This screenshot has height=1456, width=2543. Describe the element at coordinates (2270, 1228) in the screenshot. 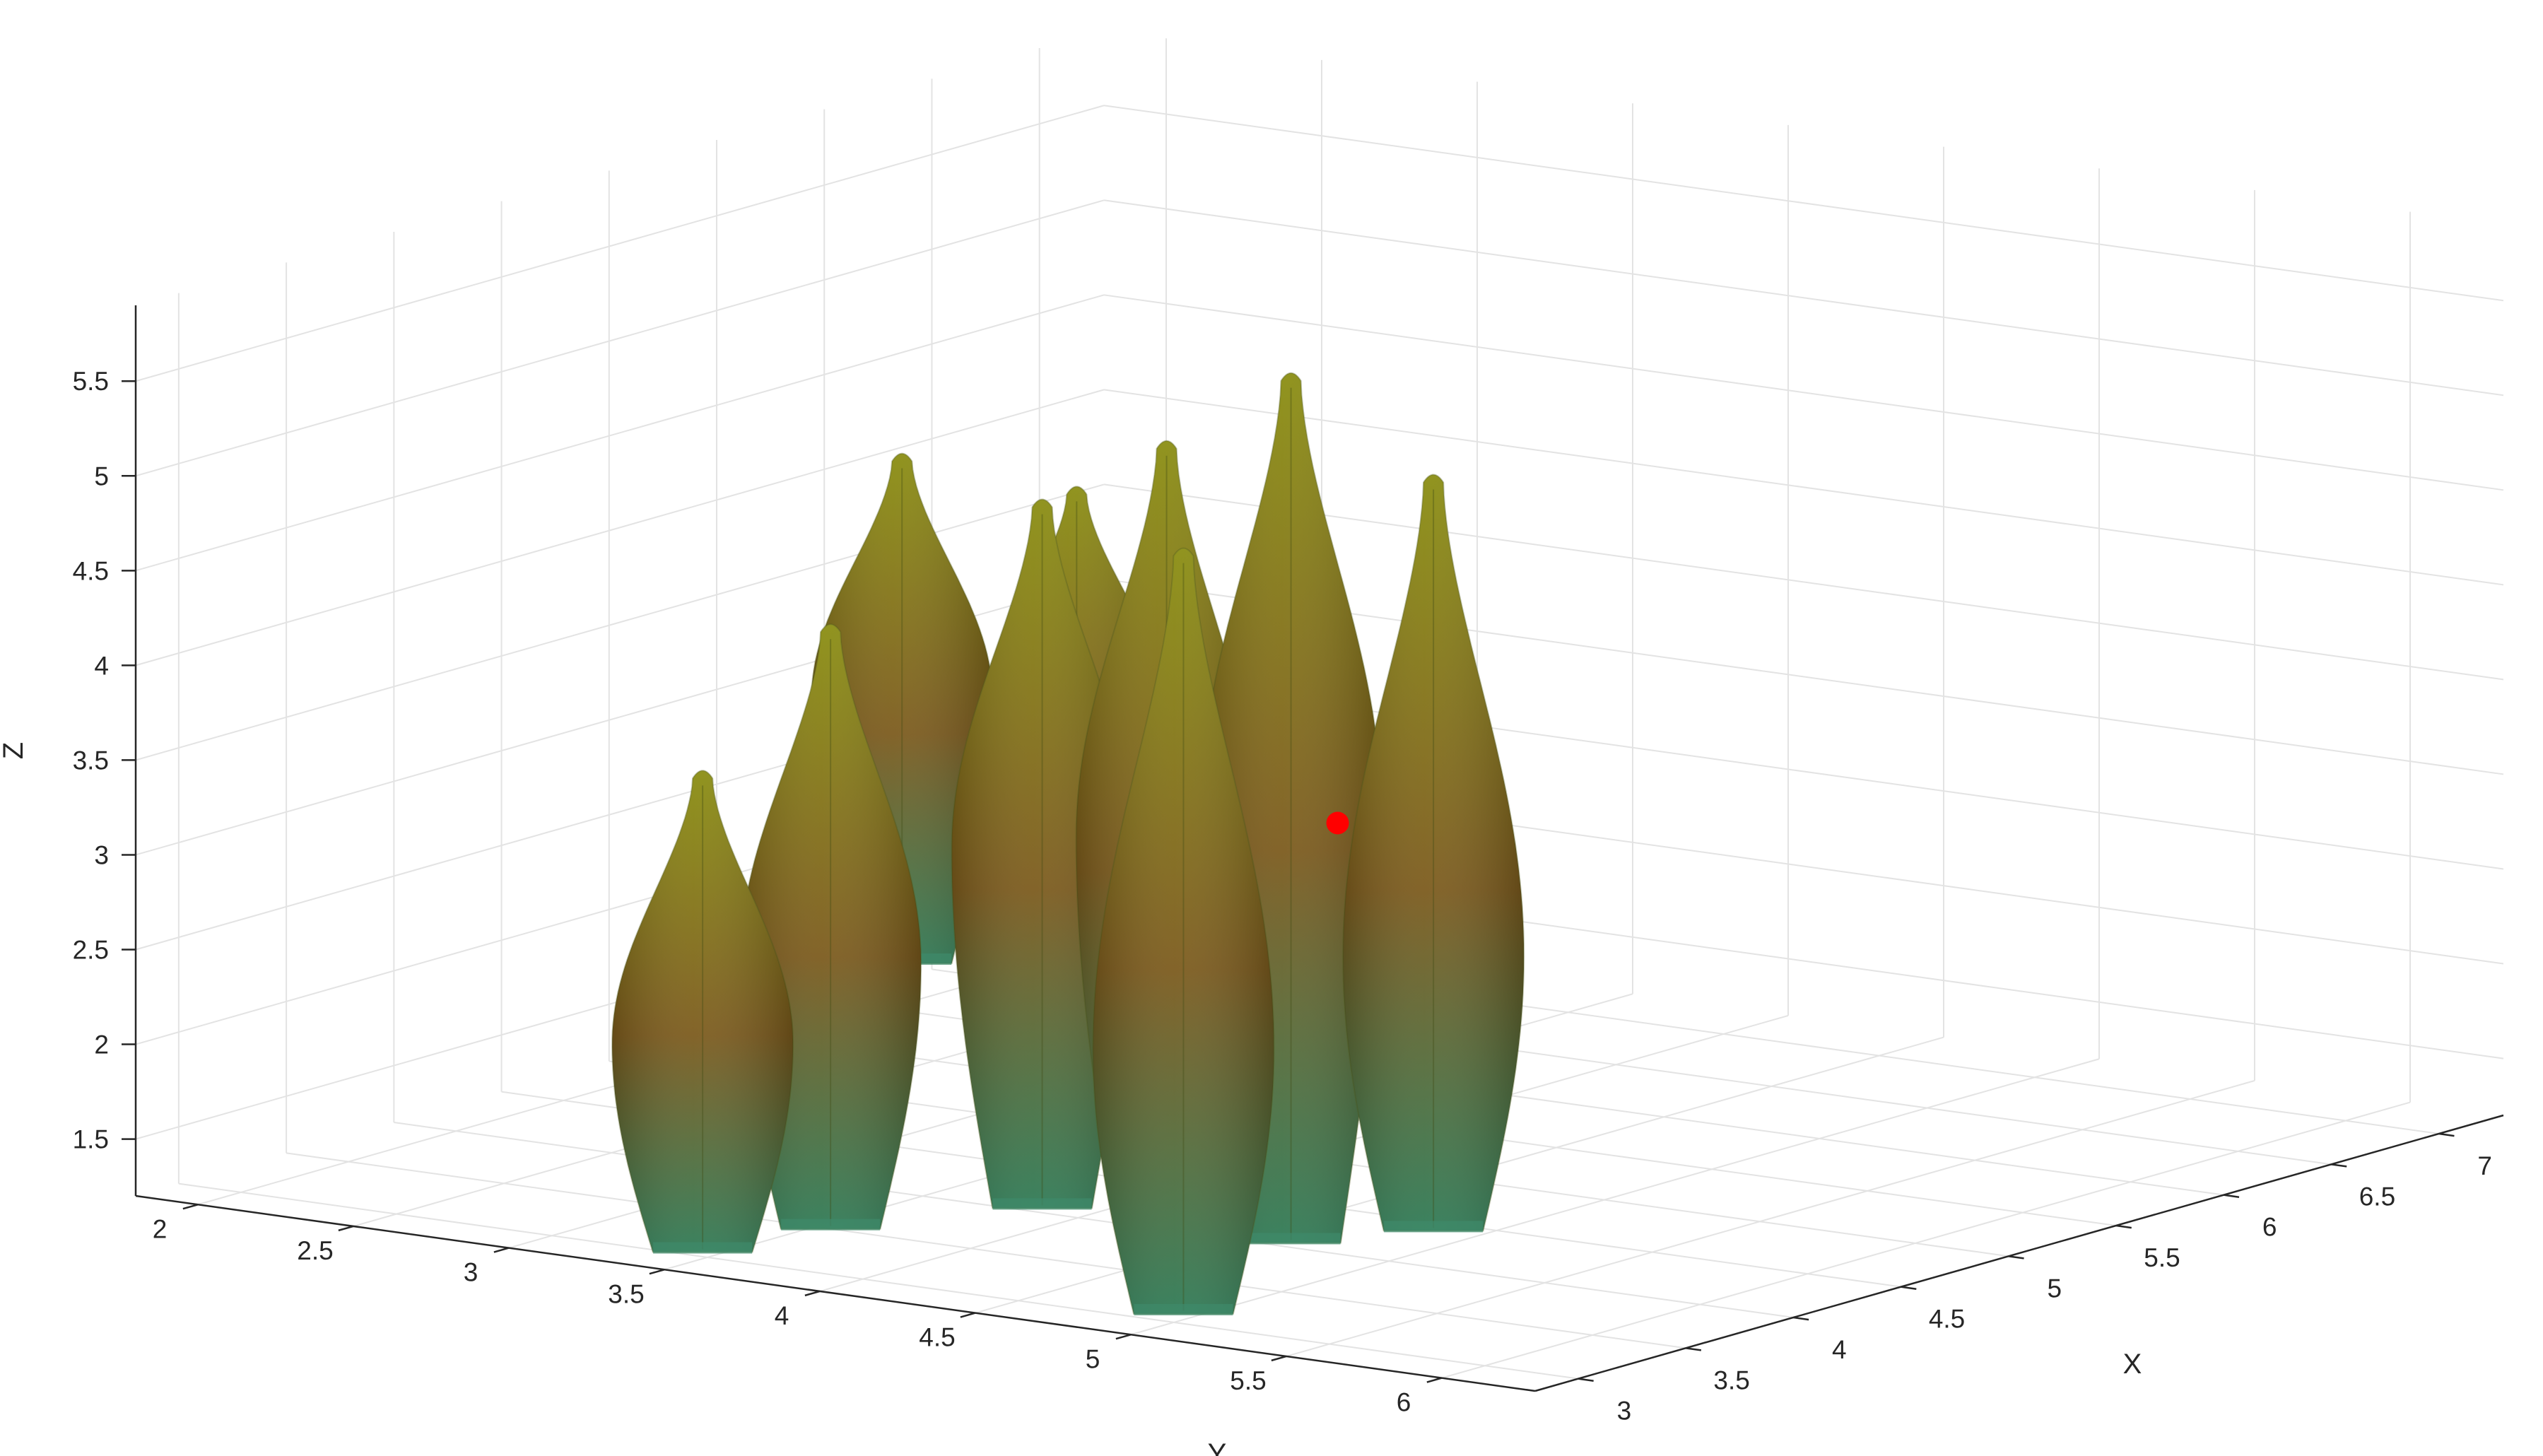

I see `x-tick-label: 6` at that location.